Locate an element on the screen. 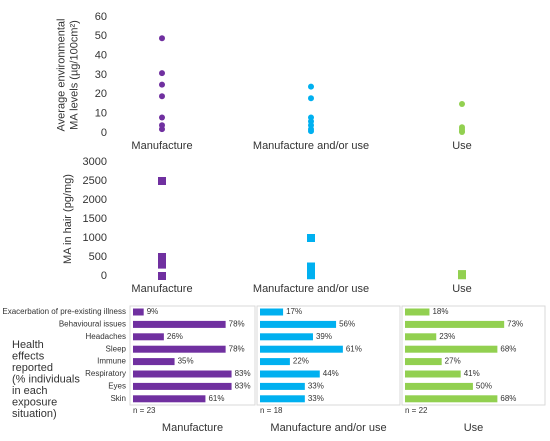 Image resolution: width=550 pixels, height=441 pixels. value-label: 41% is located at coordinates (472, 373).